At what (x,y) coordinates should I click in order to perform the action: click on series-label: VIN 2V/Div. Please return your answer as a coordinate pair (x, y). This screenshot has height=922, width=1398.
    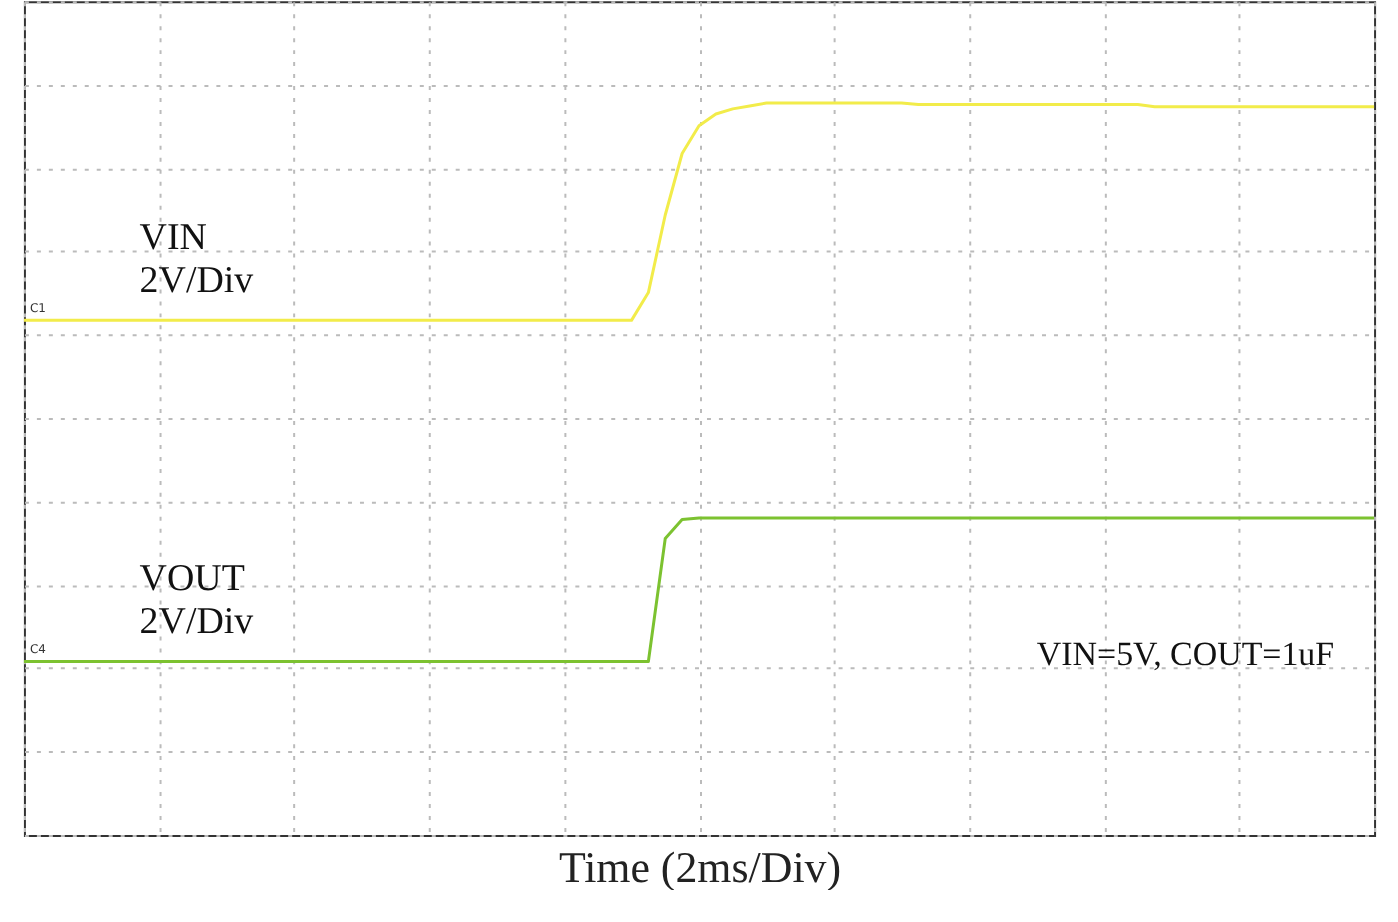
    Looking at the image, I should click on (197, 259).